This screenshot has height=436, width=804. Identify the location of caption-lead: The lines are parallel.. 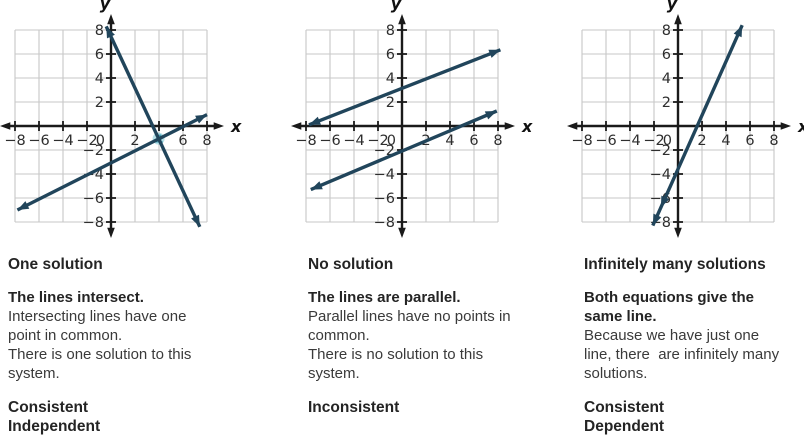
(384, 297).